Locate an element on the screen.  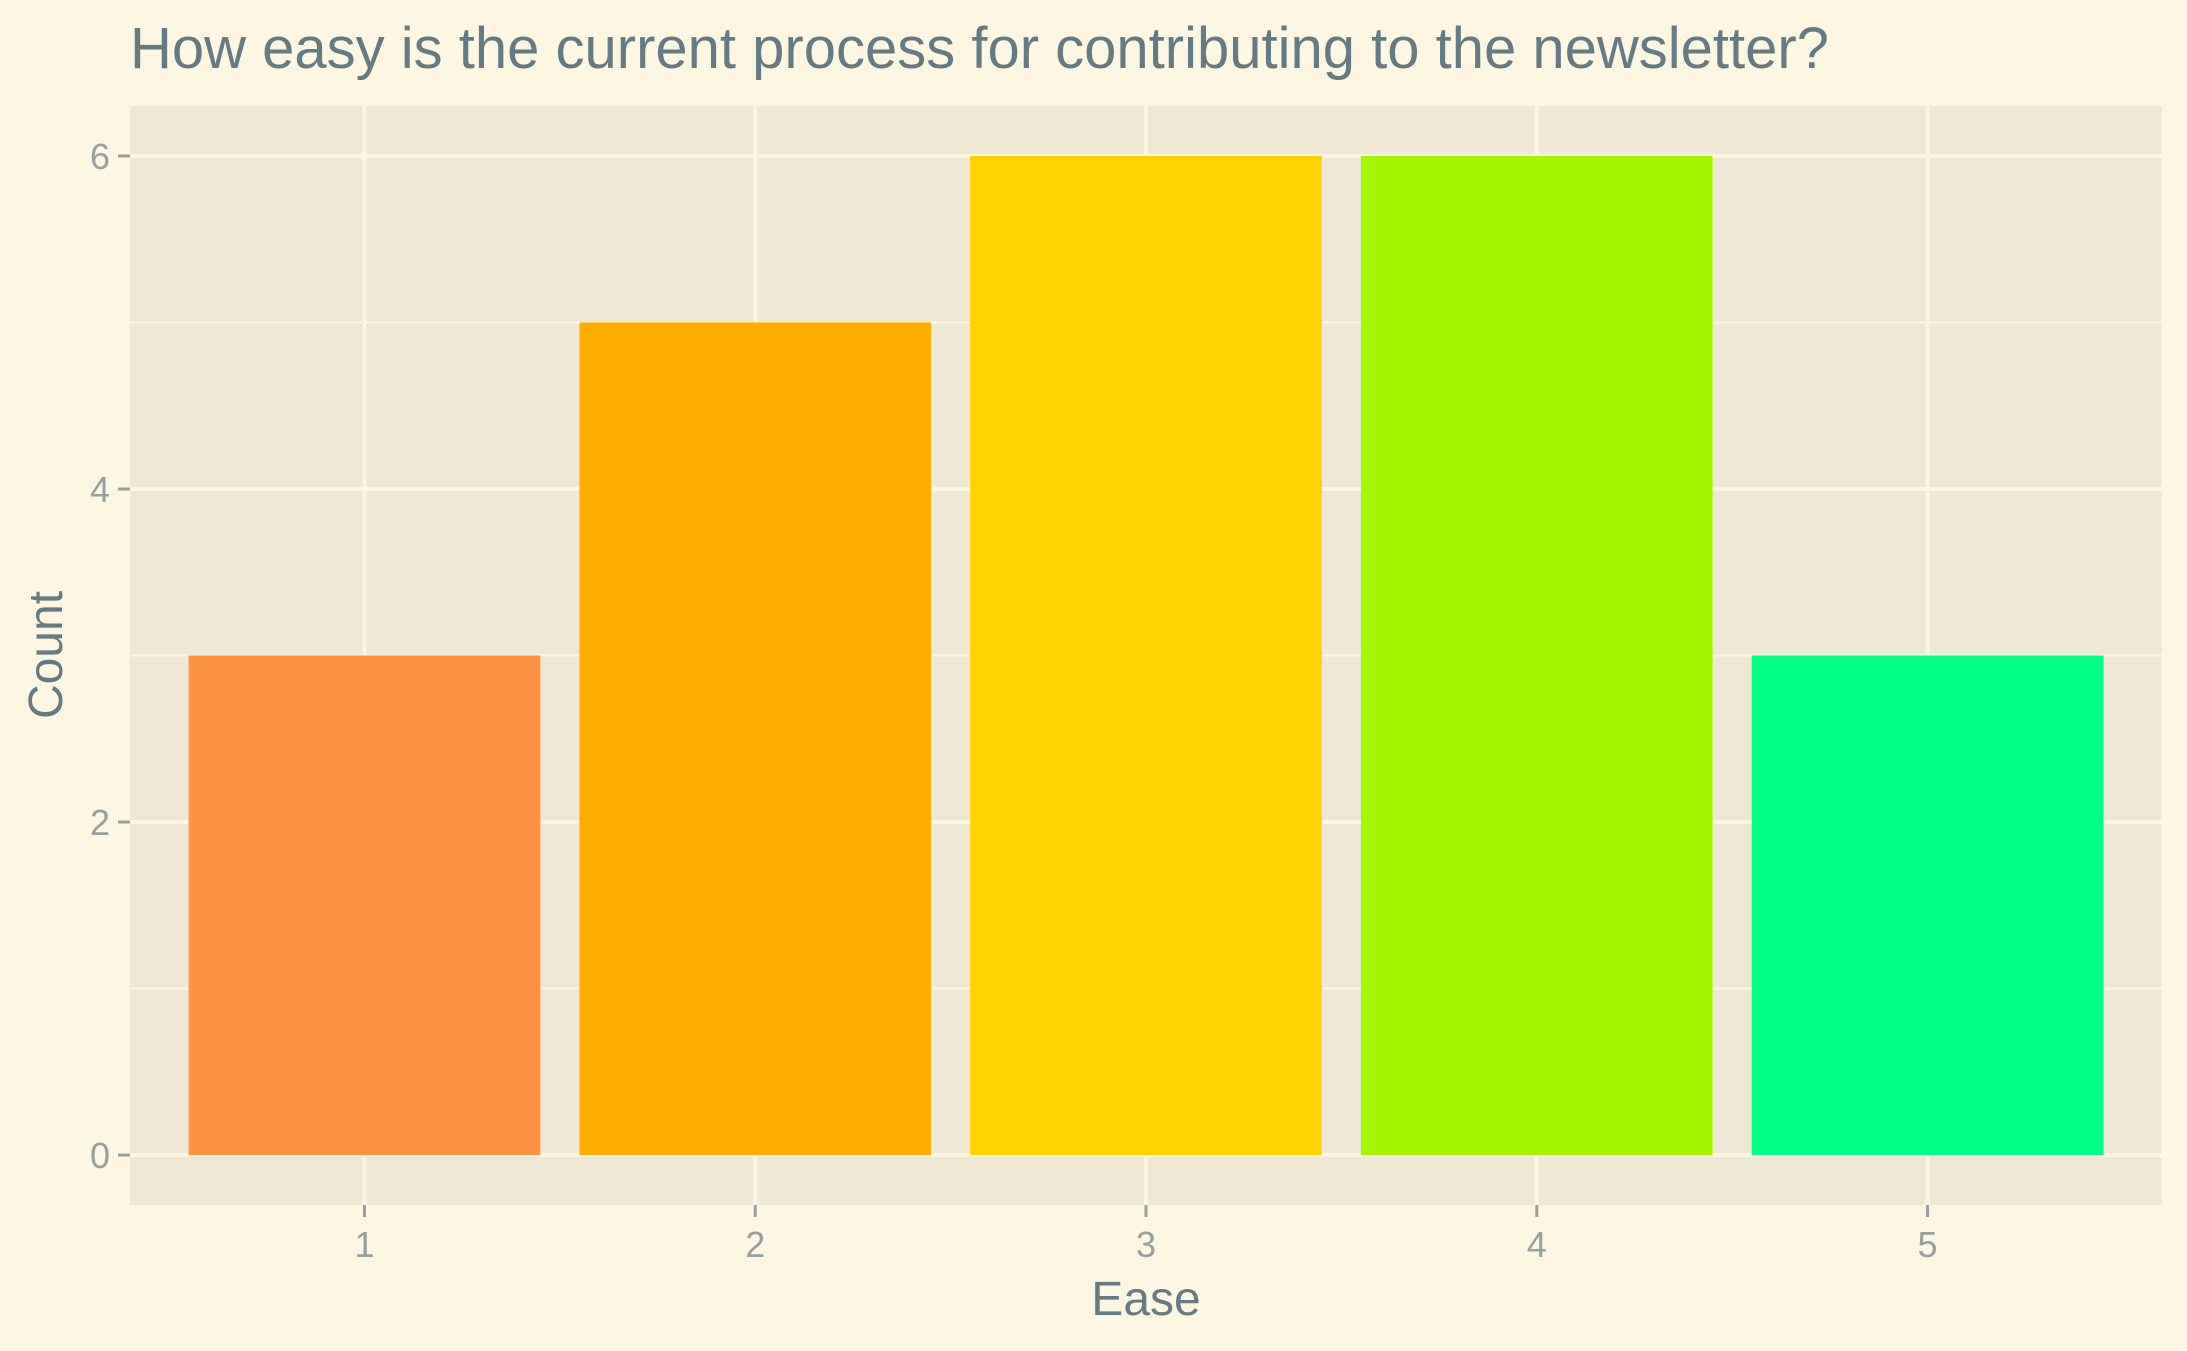
y-tick-label: 2 is located at coordinates (100, 822).